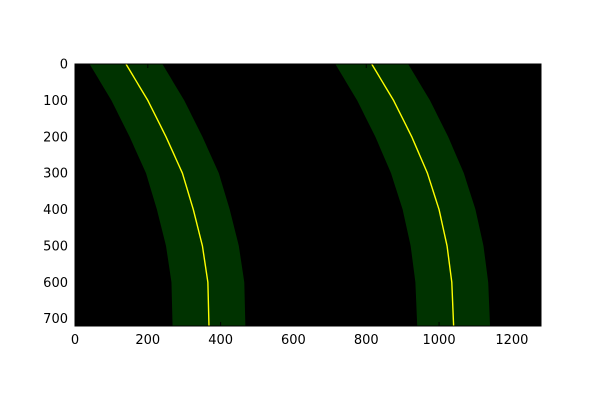 The height and width of the screenshot is (400, 600). Describe the element at coordinates (55, 319) in the screenshot. I see `y-tick-label: 700` at that location.